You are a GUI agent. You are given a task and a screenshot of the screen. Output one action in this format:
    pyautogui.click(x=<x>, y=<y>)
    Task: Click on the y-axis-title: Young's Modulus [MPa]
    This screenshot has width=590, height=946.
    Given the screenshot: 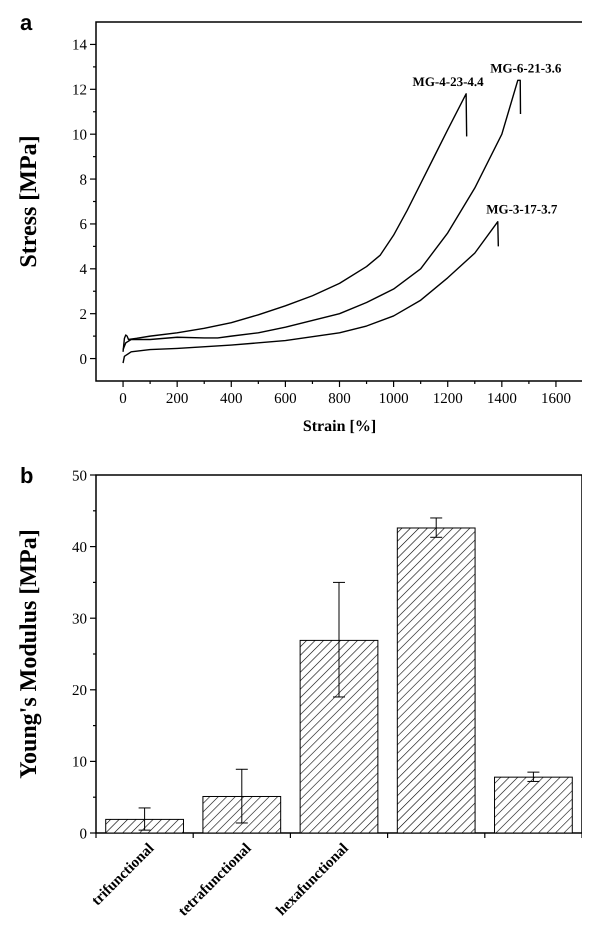 What is the action you would take?
    pyautogui.click(x=29, y=654)
    